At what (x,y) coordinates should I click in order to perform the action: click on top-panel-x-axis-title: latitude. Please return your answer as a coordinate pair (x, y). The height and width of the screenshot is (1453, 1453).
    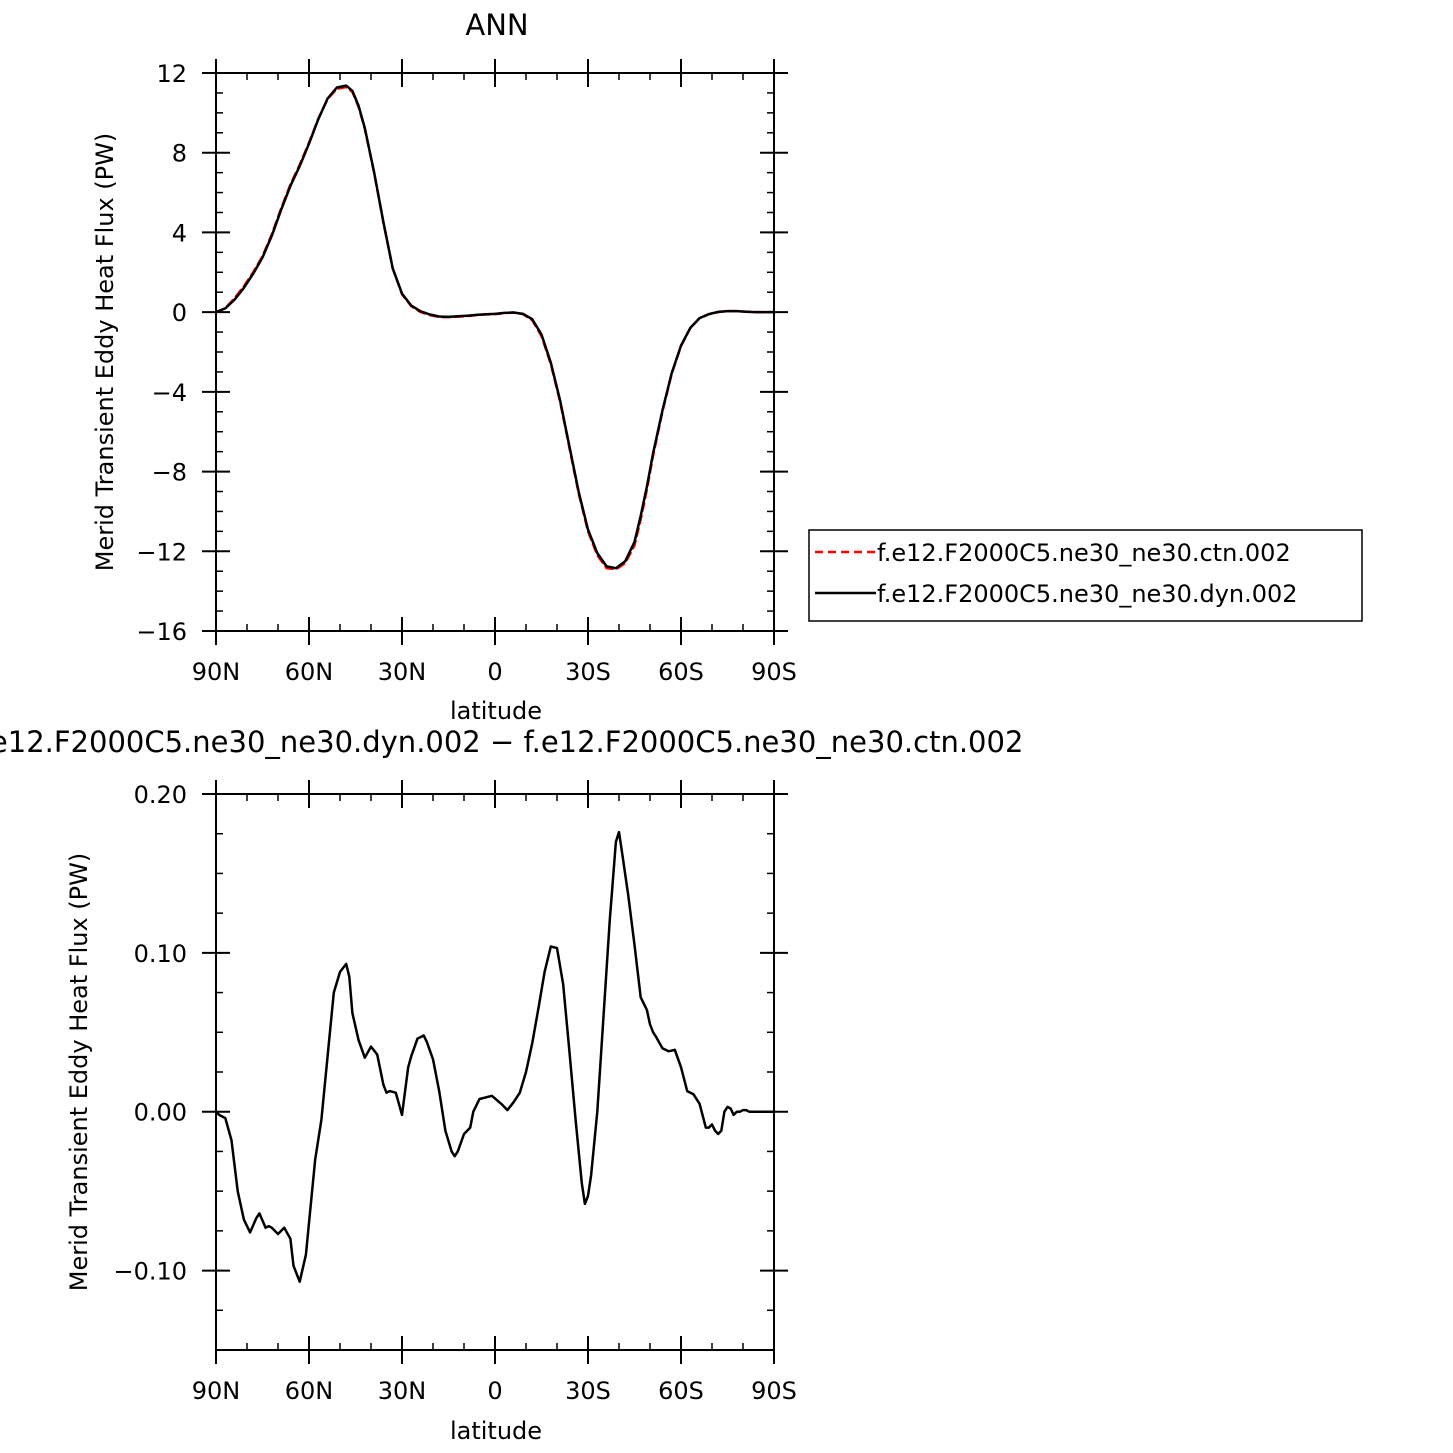
    Looking at the image, I should click on (496, 711).